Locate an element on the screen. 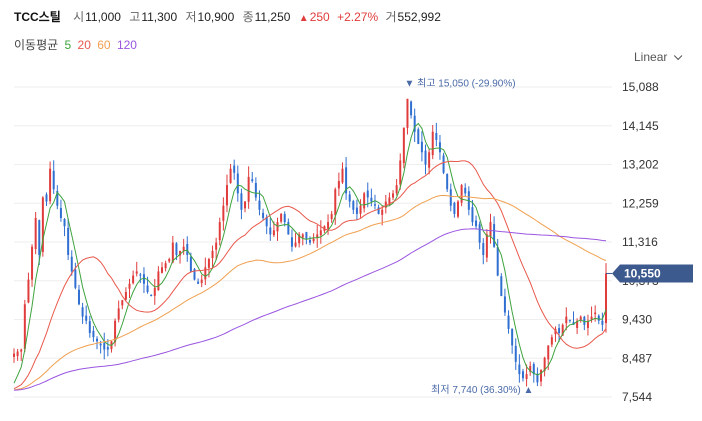  ma-period-20: 20 is located at coordinates (84, 45).